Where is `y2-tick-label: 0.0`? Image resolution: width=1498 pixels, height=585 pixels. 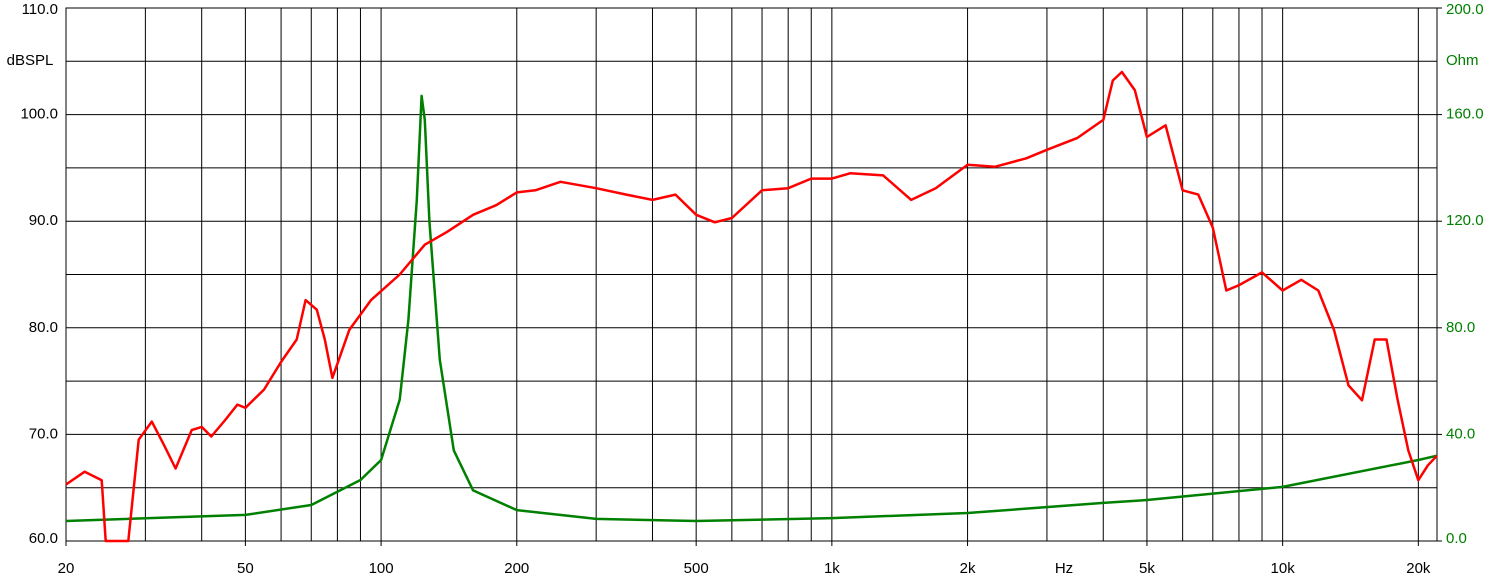 y2-tick-label: 0.0 is located at coordinates (1456, 538).